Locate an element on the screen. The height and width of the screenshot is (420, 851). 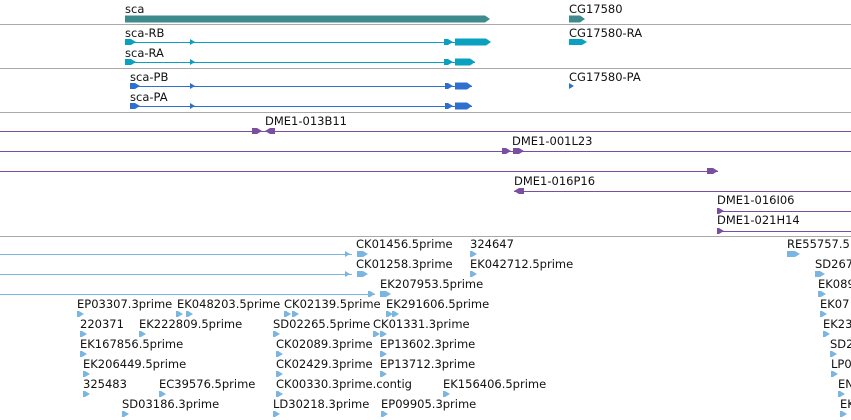
bac-dme1-016p16-end is located at coordinates (519, 191).